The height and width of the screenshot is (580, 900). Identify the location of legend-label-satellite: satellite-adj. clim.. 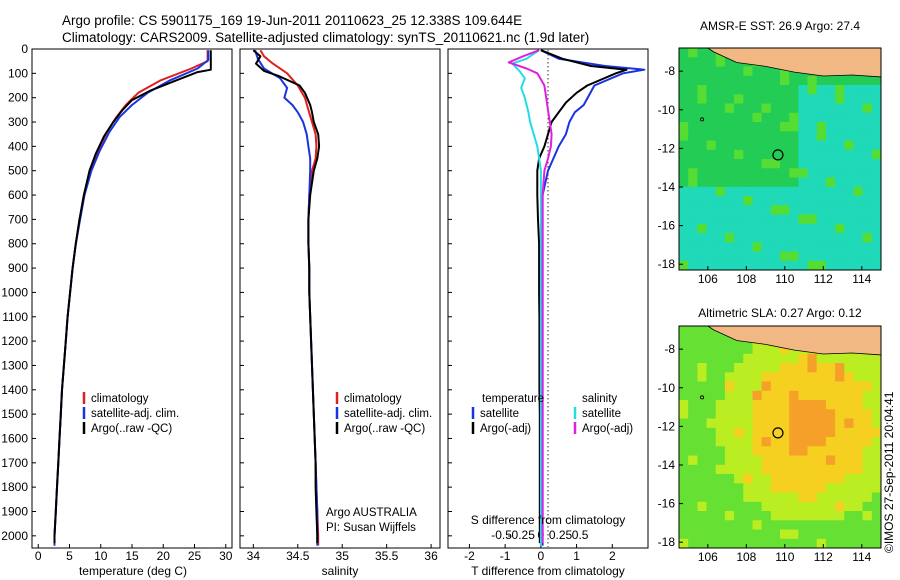
(388, 414).